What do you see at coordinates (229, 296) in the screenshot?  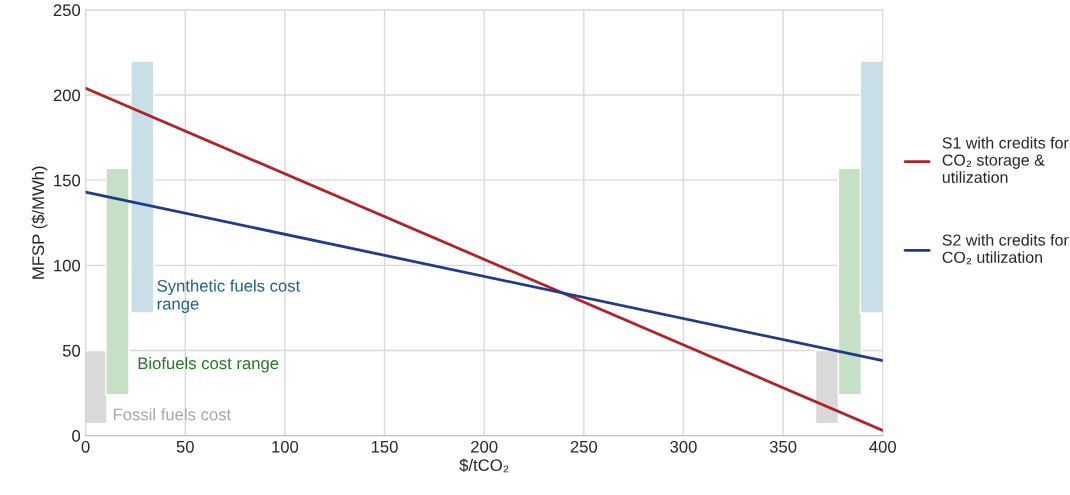 I see `annotation: Synthetic fuels cost range` at bounding box center [229, 296].